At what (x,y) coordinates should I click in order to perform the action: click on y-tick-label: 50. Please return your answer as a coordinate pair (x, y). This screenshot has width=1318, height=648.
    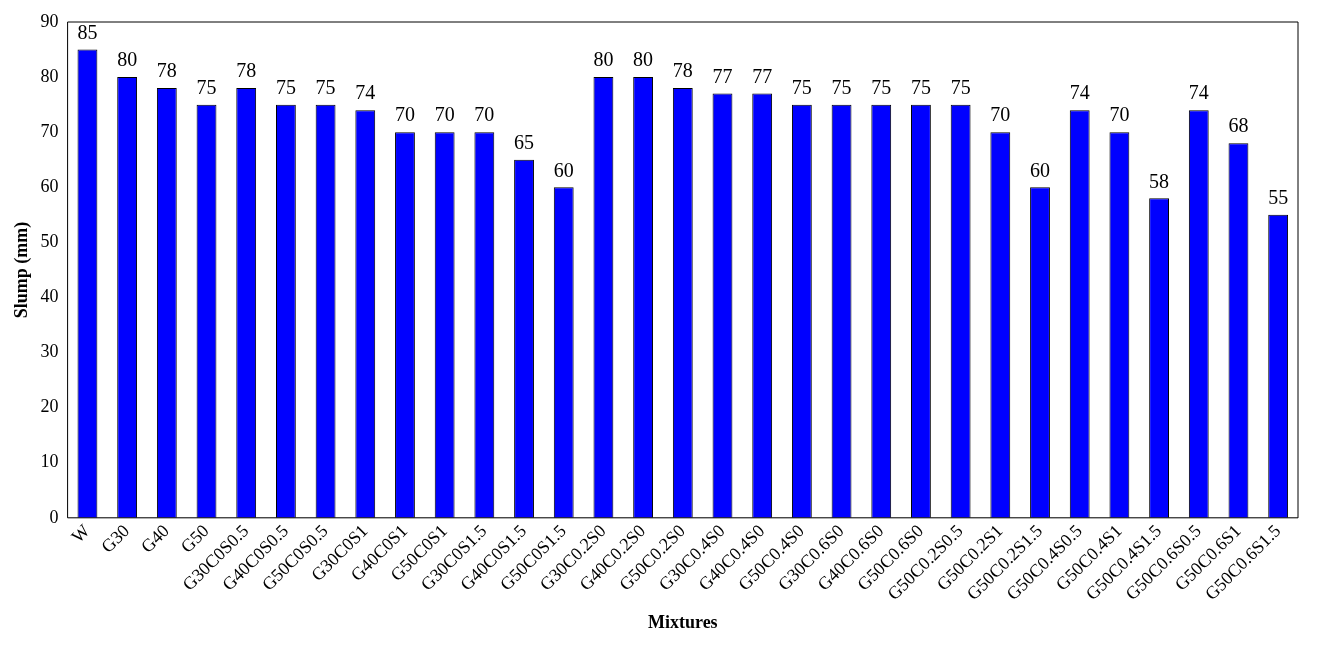
    Looking at the image, I should click on (49, 241).